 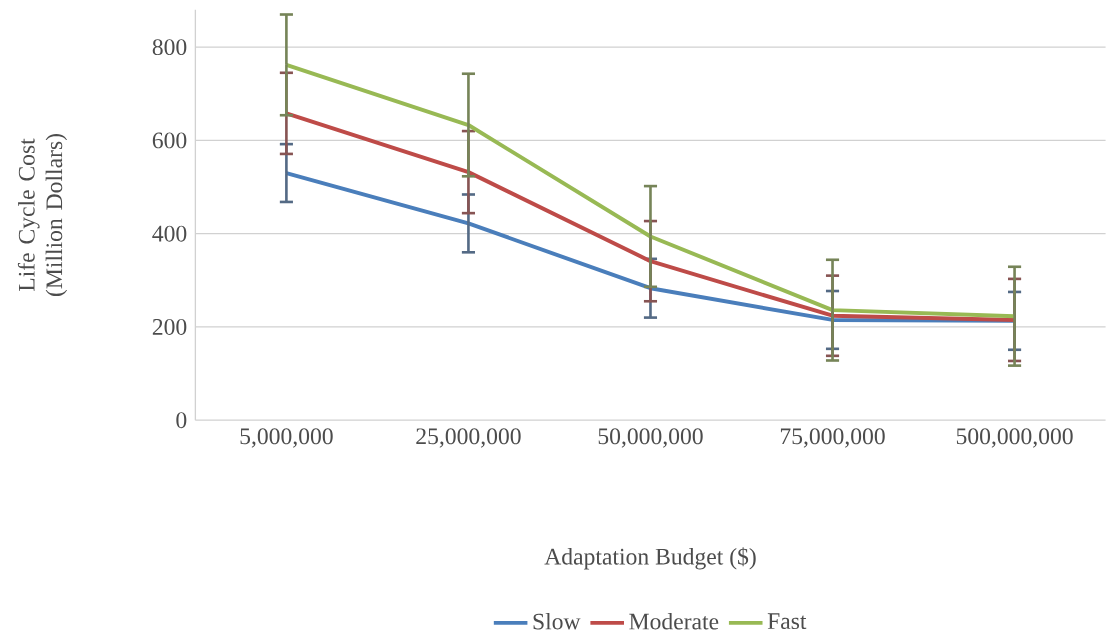 I want to click on x-tick-label: 50,000,000, so click(x=650, y=438).